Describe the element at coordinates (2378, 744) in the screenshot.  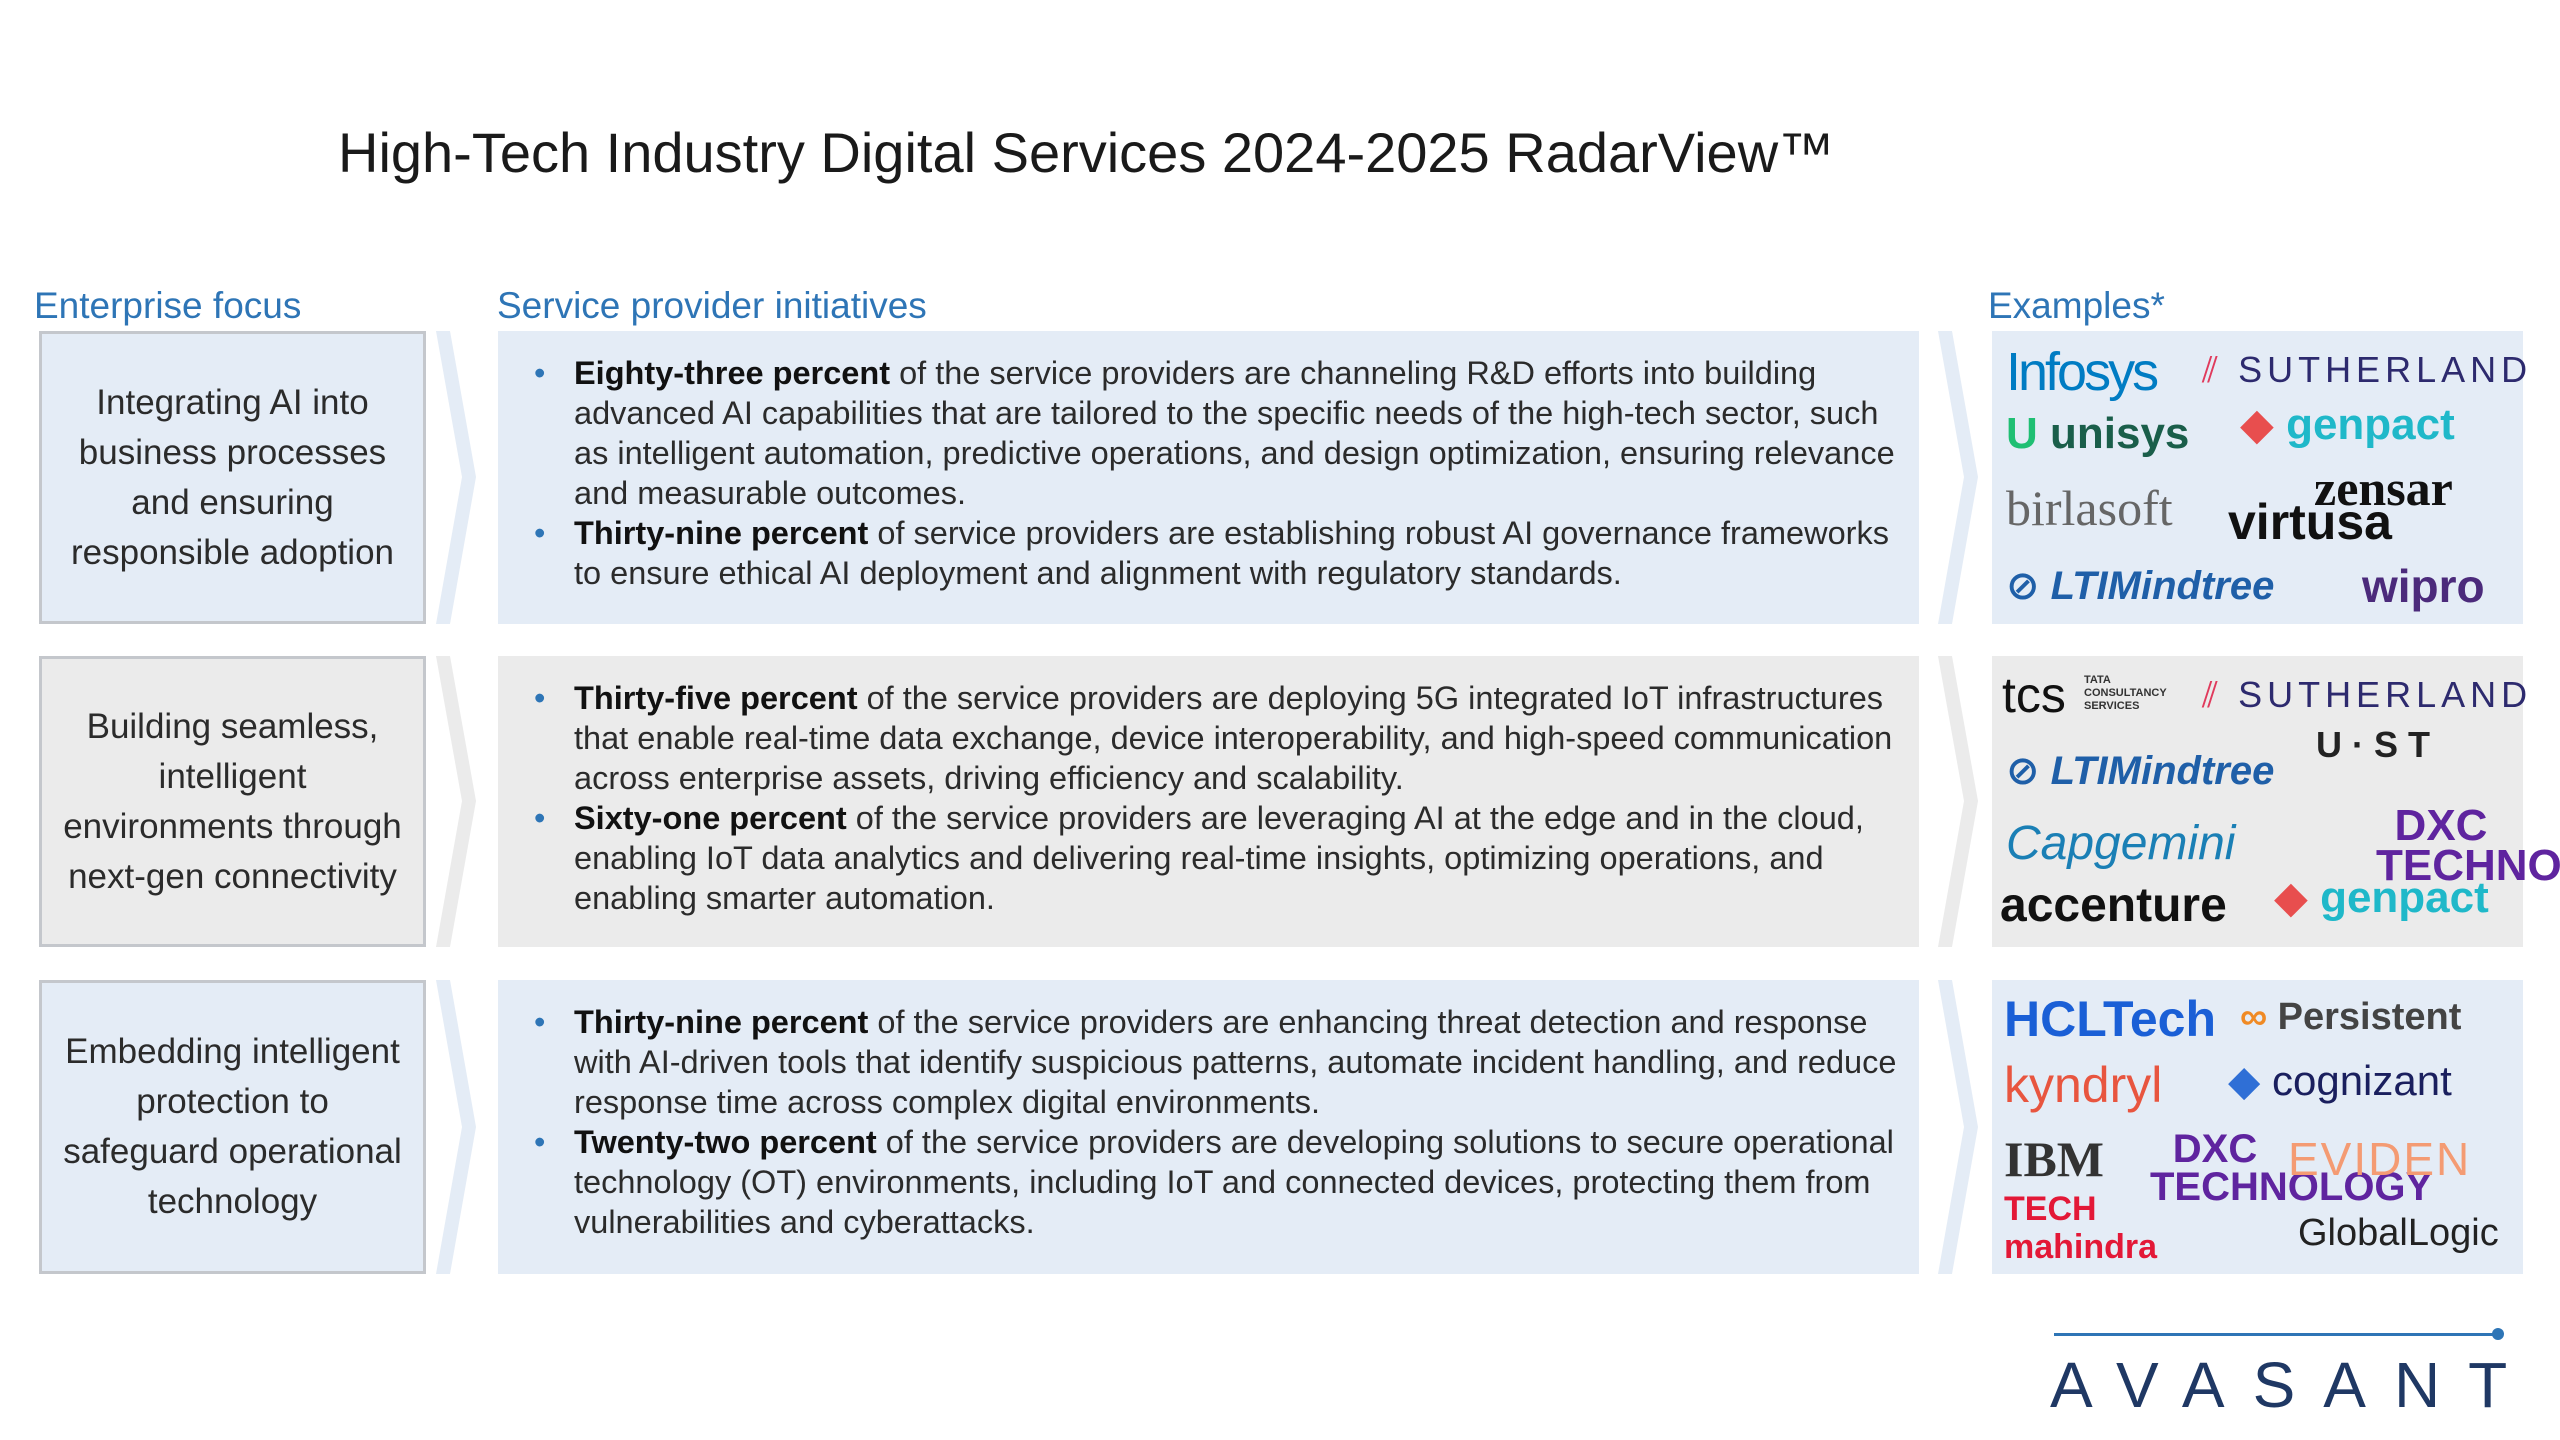
I see `logo-ust: U·ST` at that location.